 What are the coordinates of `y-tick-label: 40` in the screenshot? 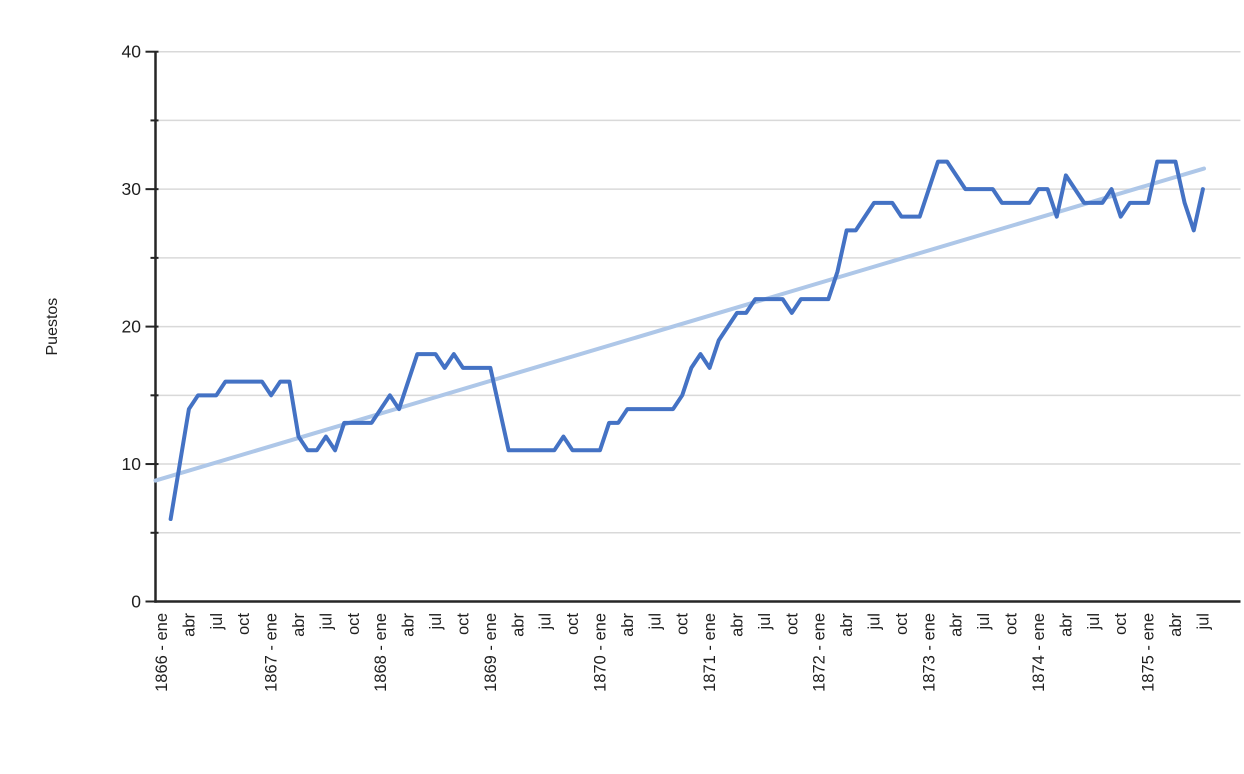 It's located at (132, 52).